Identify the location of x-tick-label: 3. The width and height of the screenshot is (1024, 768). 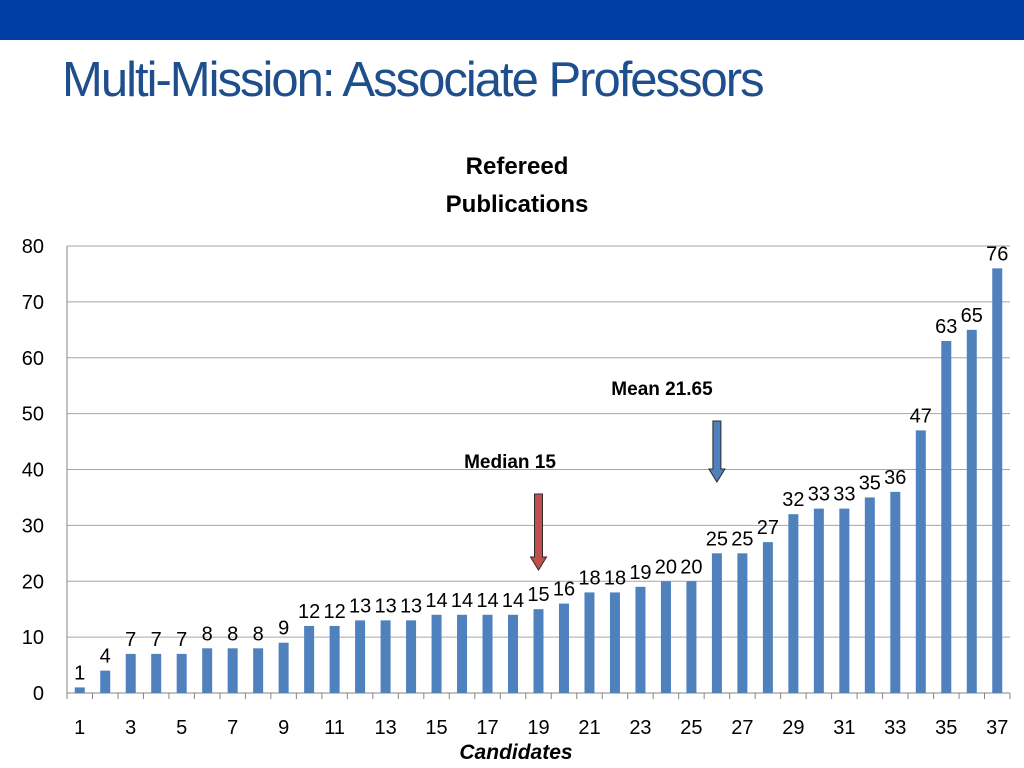
(130, 728).